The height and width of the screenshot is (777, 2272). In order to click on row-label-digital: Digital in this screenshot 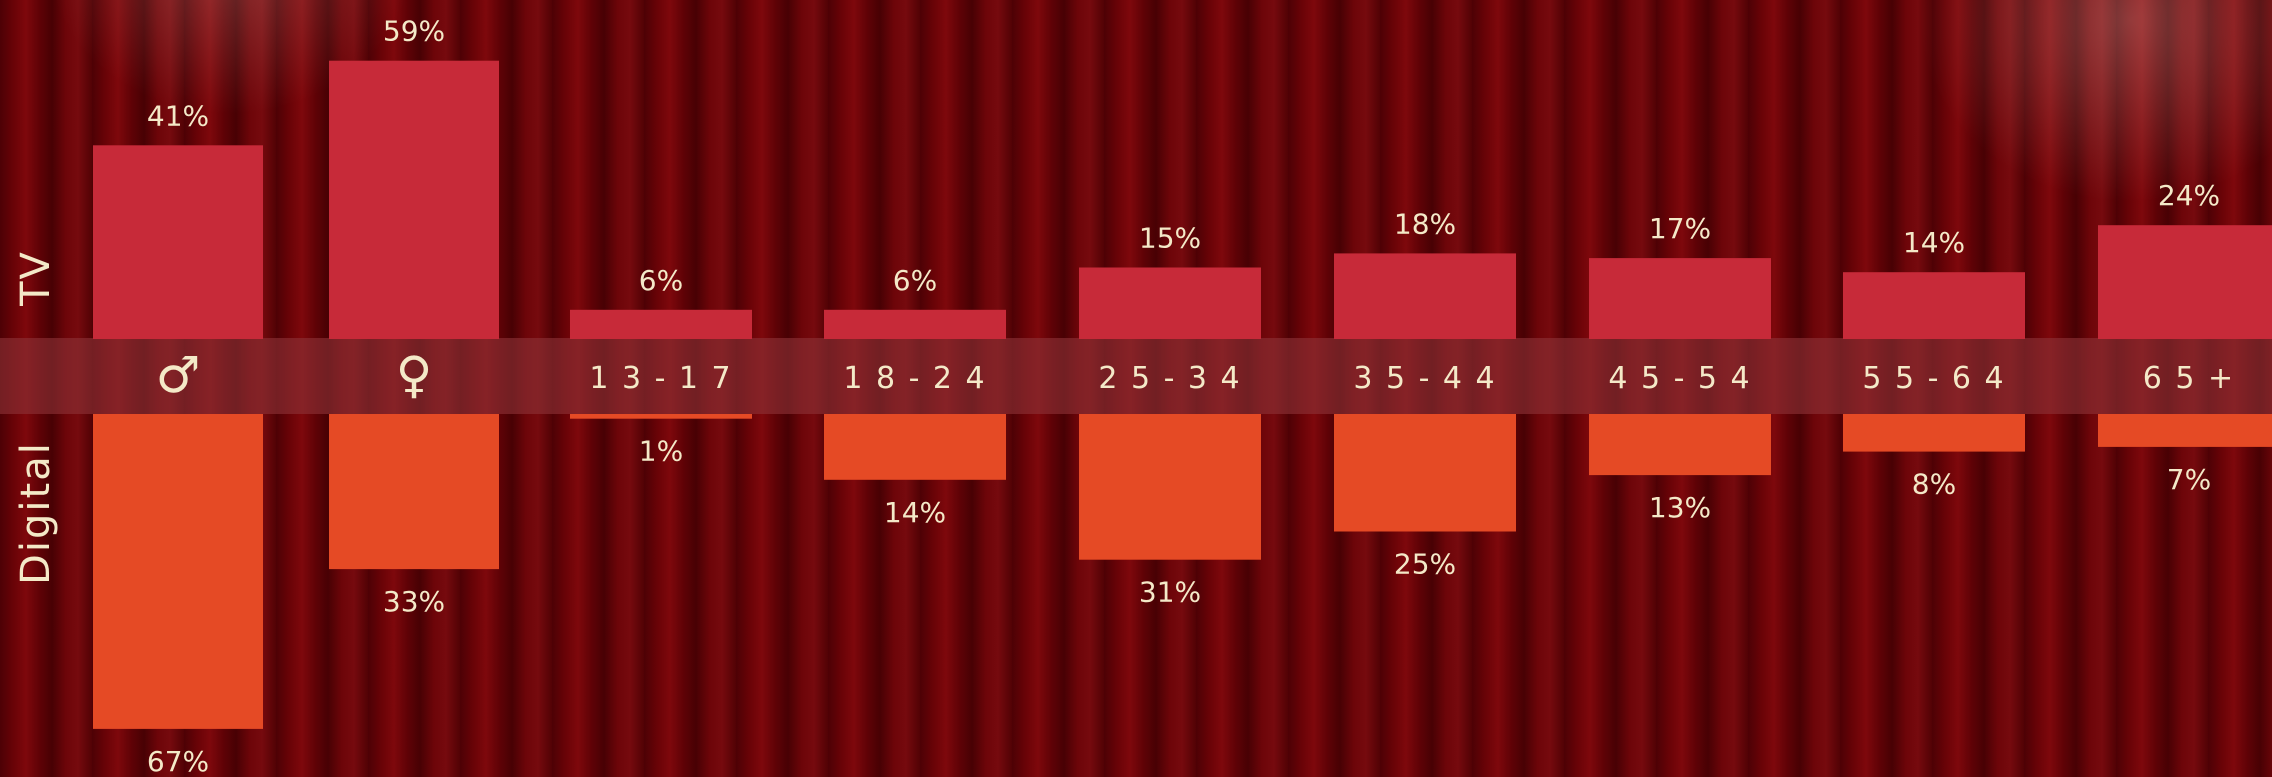, I will do `click(36, 513)`.